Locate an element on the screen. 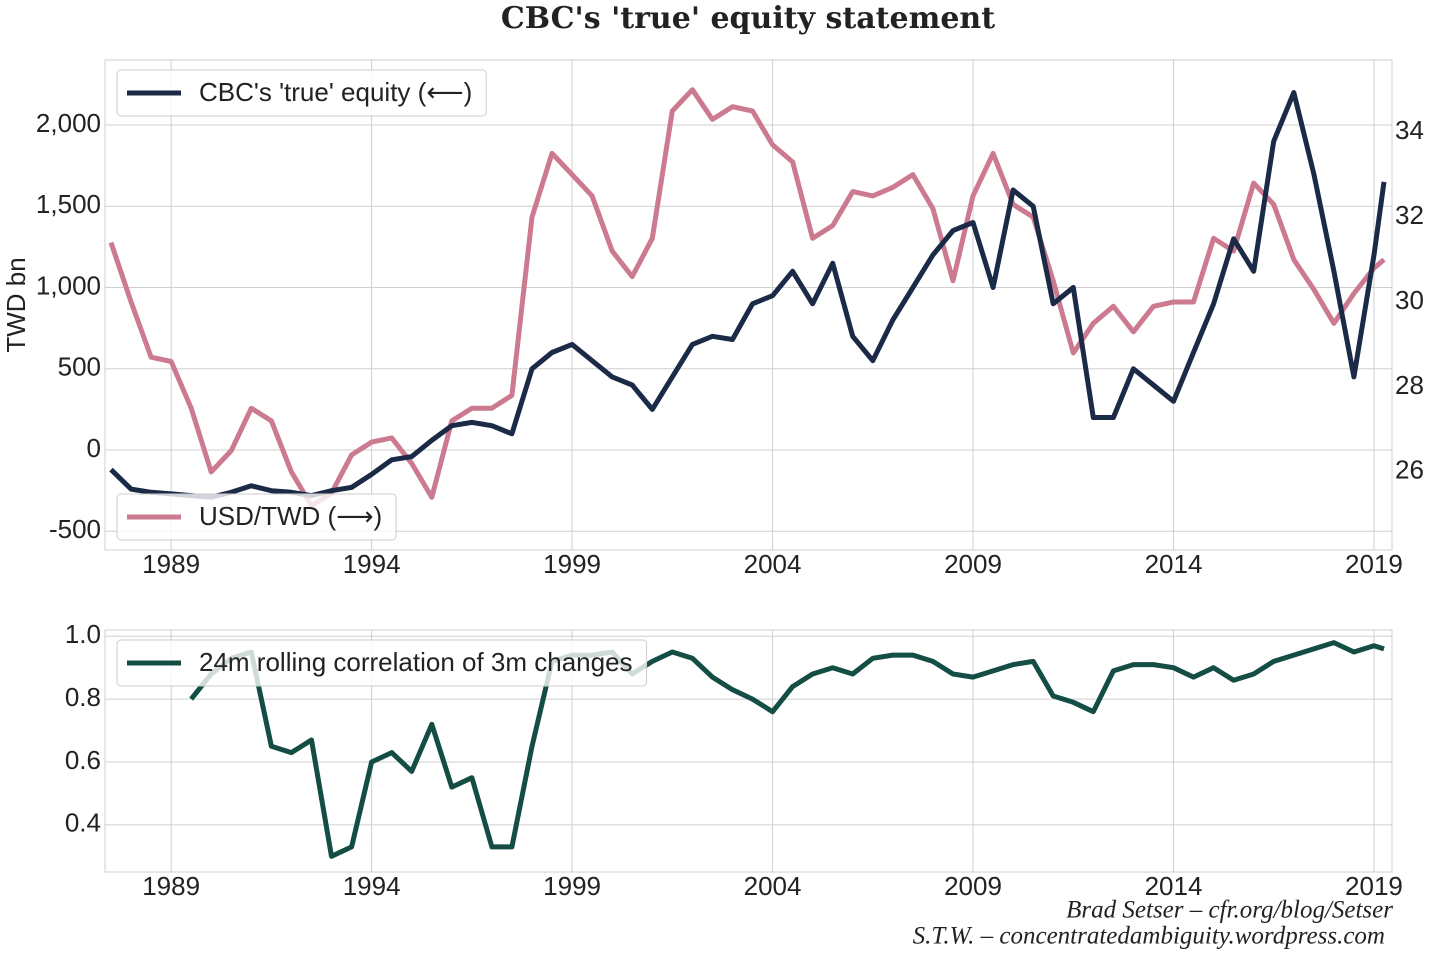 This screenshot has height=957, width=1430. legend-label: CBC's 'true' equity (⟵) is located at coordinates (335, 92).